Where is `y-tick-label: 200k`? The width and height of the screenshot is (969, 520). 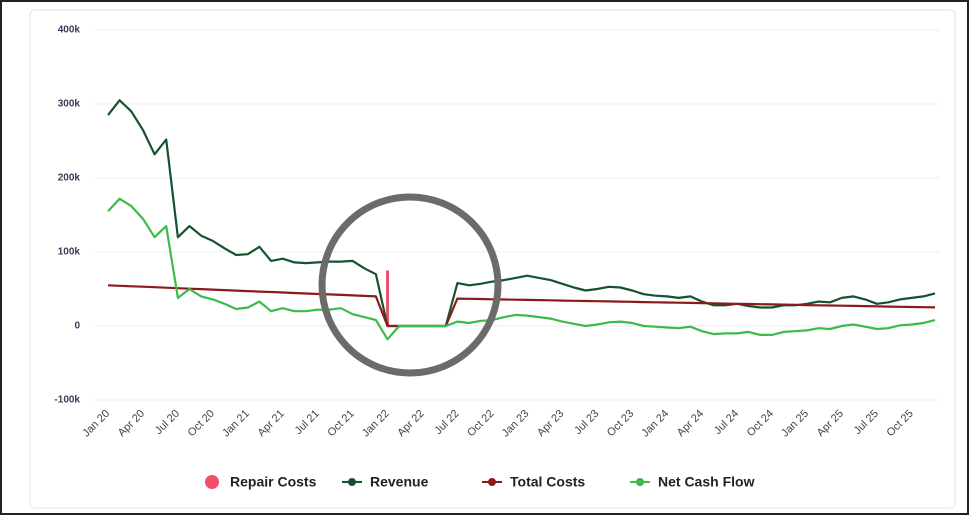
y-tick-label: 200k is located at coordinates (69, 178).